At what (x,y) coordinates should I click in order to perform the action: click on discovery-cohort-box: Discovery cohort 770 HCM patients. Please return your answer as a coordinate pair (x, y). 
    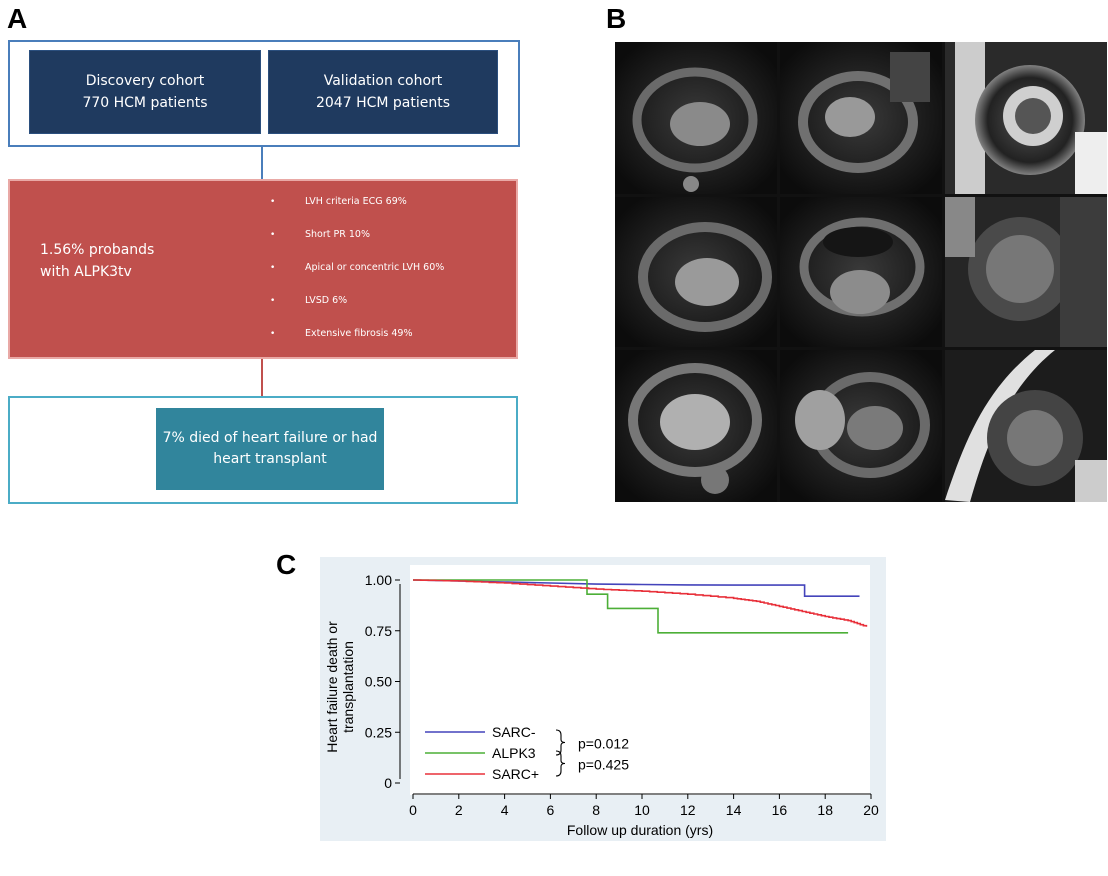
    Looking at the image, I should click on (145, 92).